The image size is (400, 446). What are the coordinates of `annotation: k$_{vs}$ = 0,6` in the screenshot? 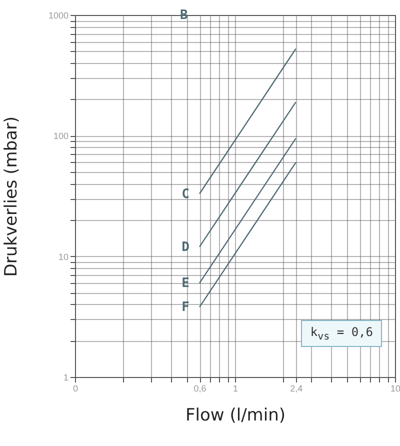 It's located at (341, 334).